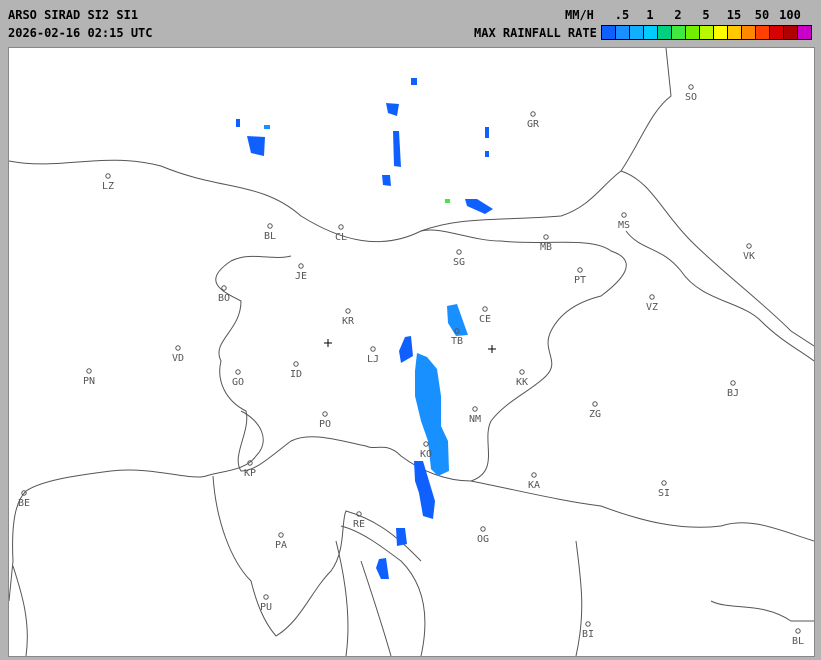  Describe the element at coordinates (80, 33) in the screenshot. I see `timestamp: 2026-02-16 02:15 UTC` at that location.